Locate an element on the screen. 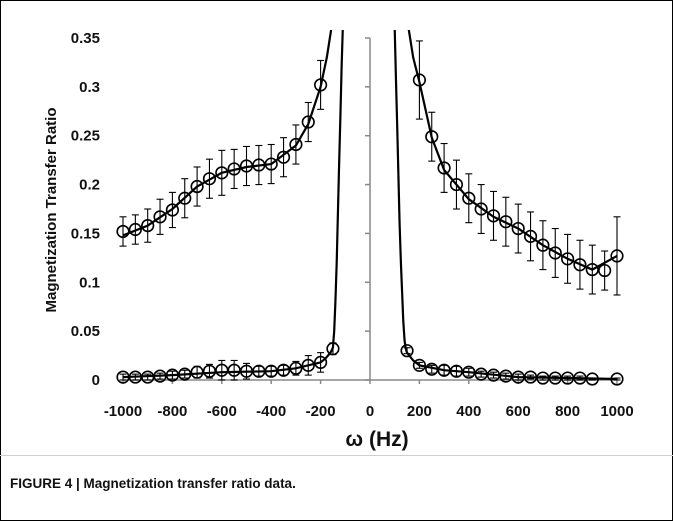  y-tick-label: 0.05 is located at coordinates (85, 331).